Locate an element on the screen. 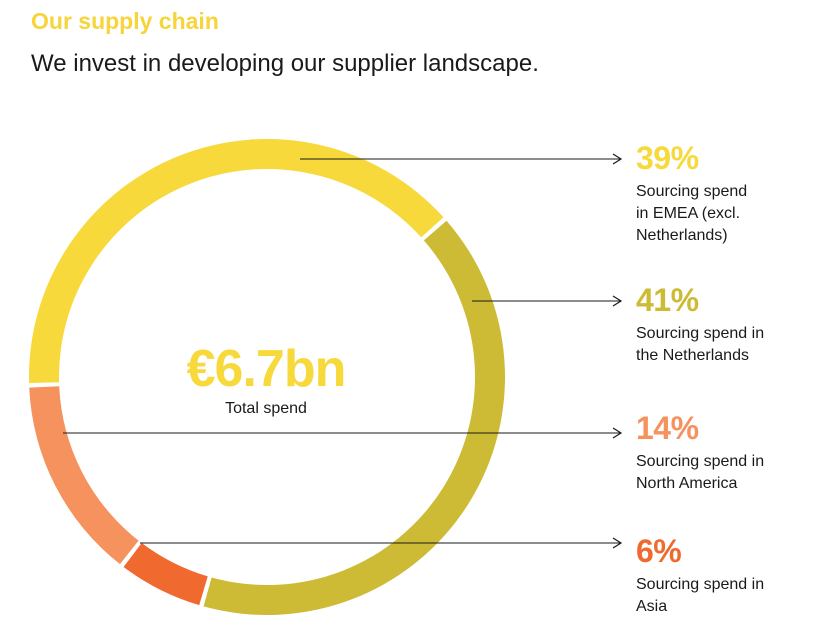 The width and height of the screenshot is (825, 638). total-spend-value: €6.7bn is located at coordinates (266, 369).